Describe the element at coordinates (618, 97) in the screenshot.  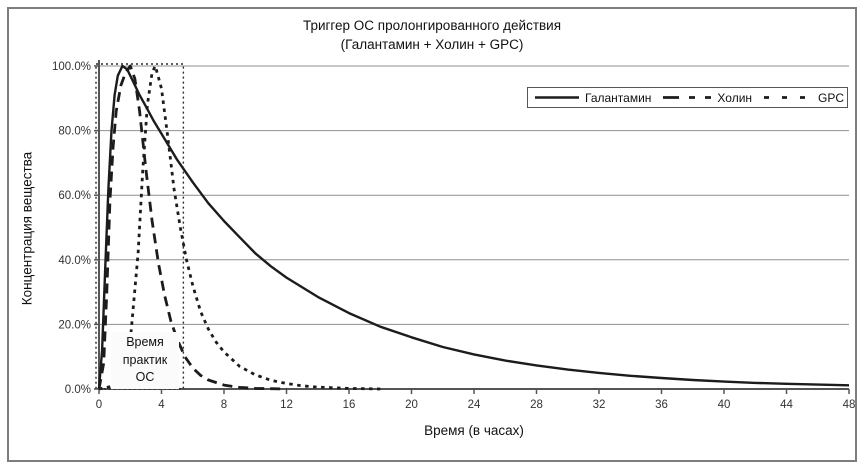
I see `legend-label-galantamin: Галантамин` at that location.